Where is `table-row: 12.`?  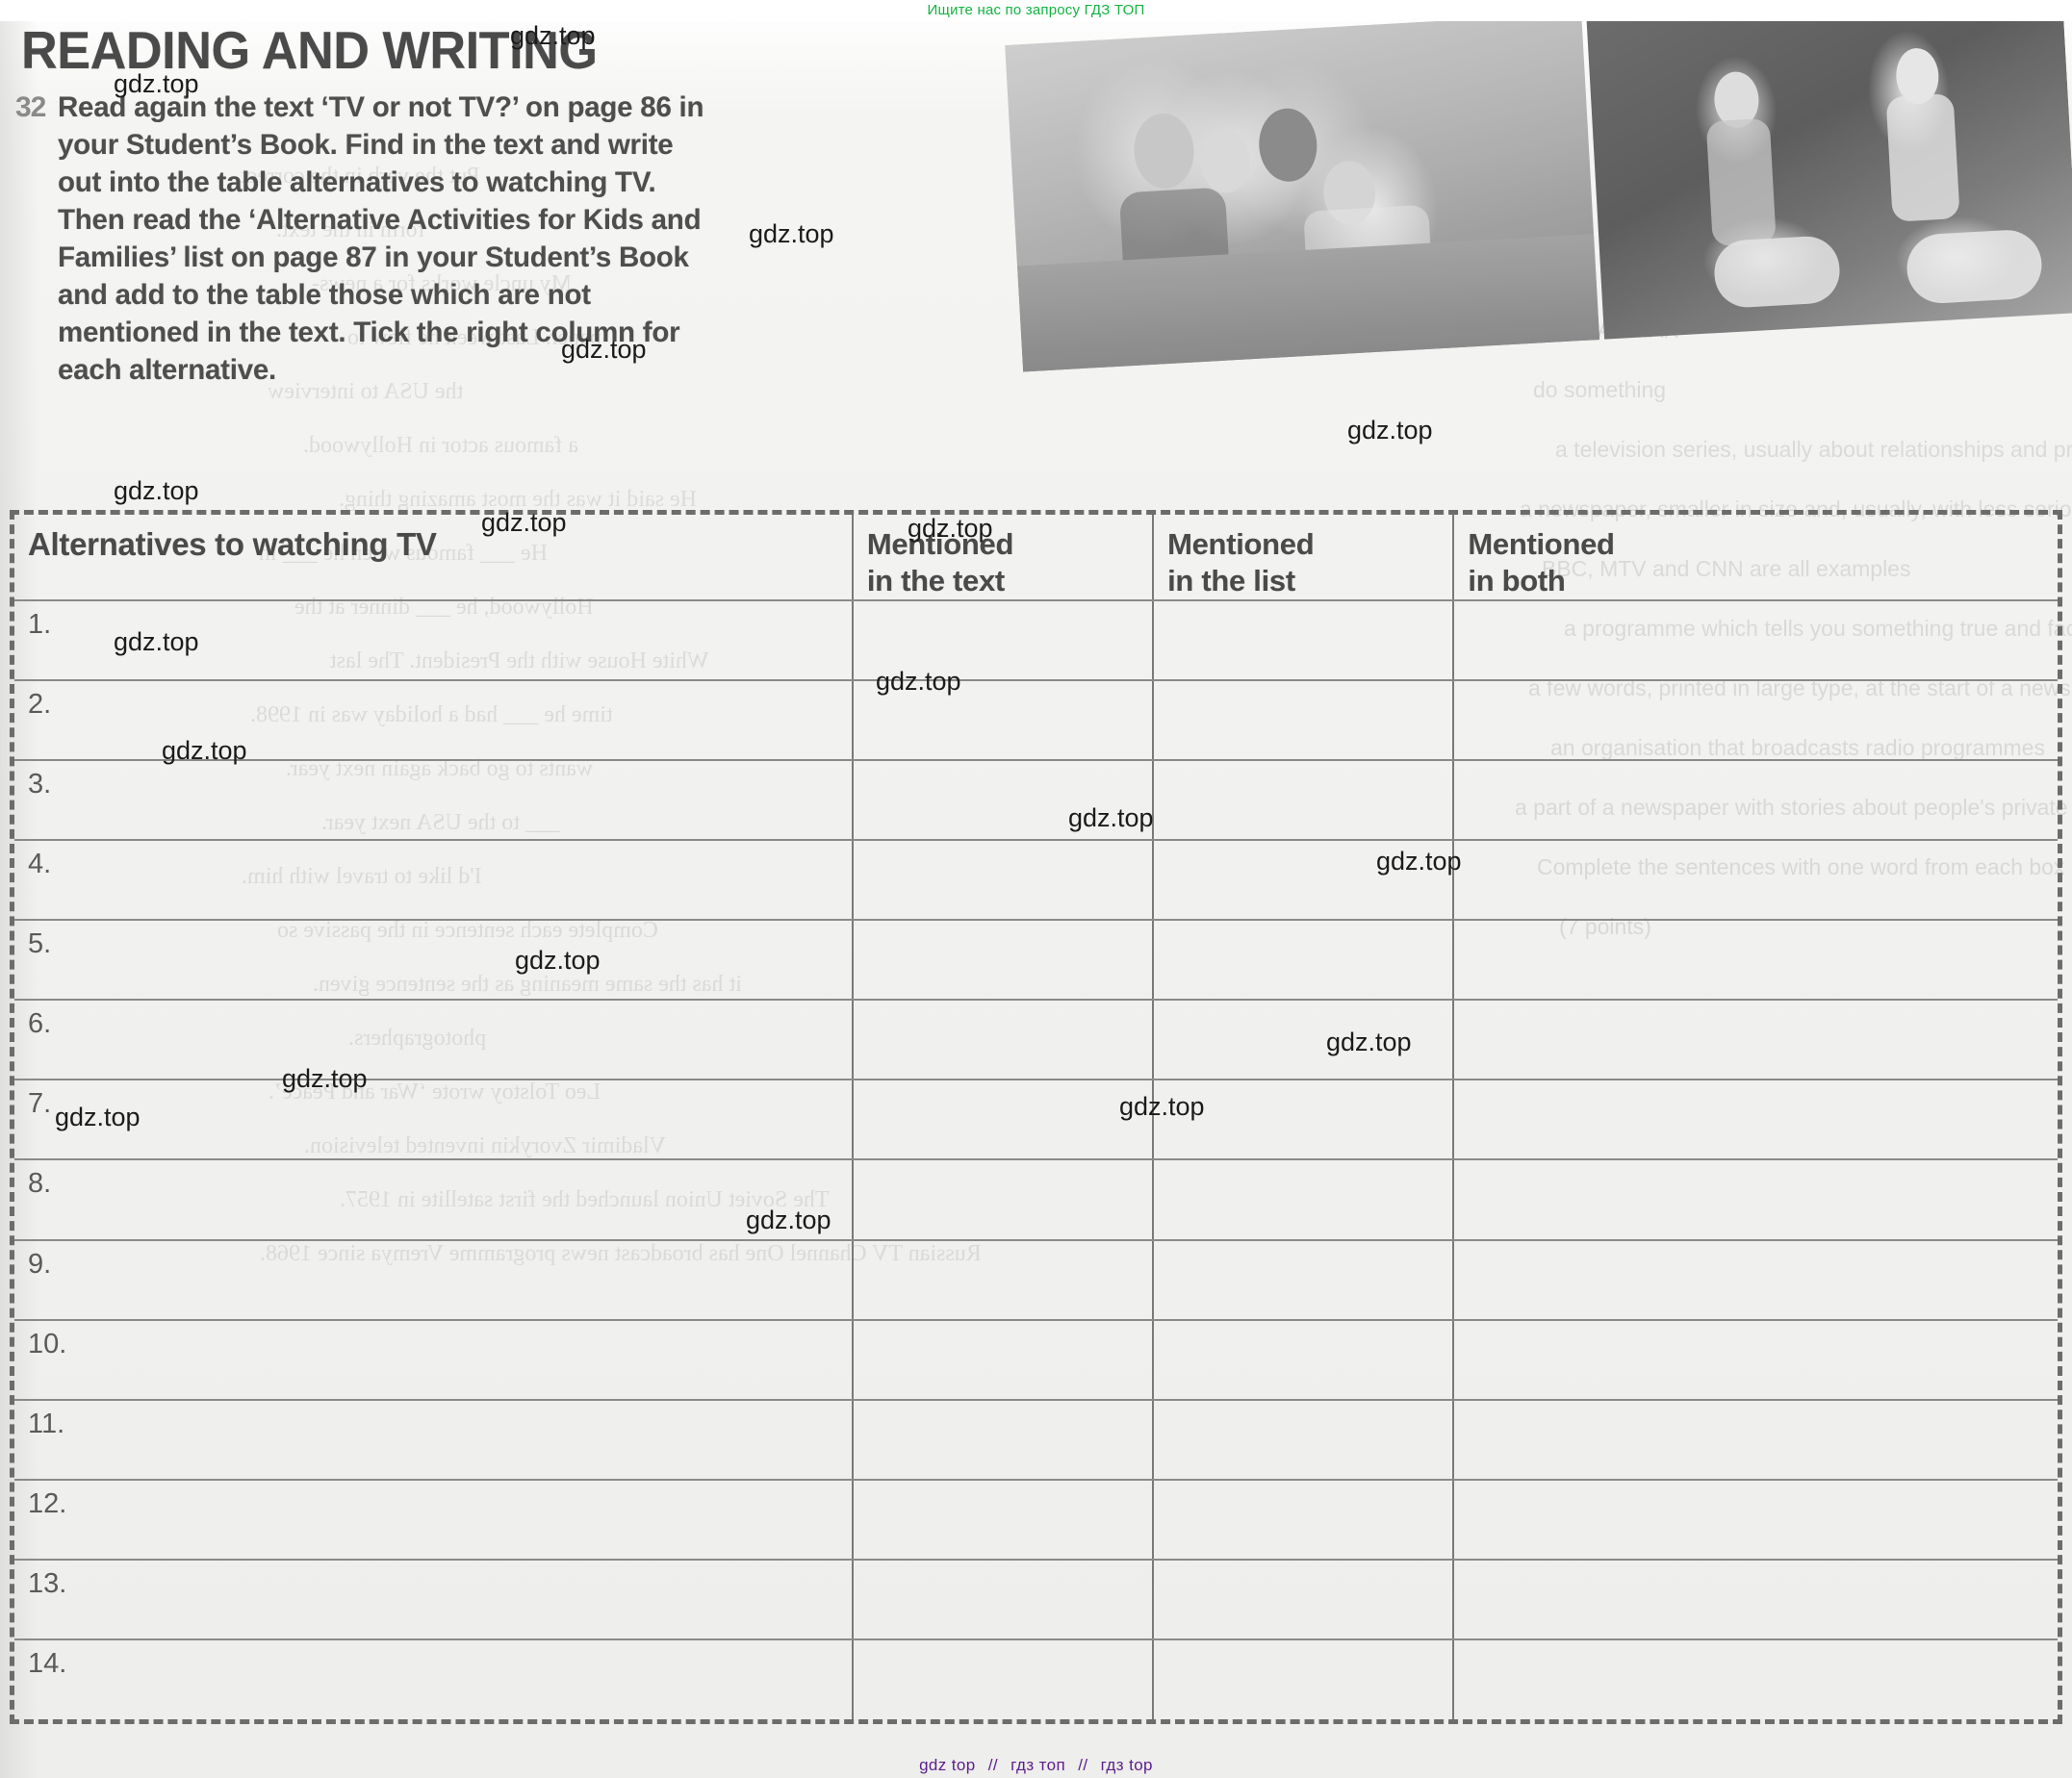
table-row: 12. is located at coordinates (1036, 1520).